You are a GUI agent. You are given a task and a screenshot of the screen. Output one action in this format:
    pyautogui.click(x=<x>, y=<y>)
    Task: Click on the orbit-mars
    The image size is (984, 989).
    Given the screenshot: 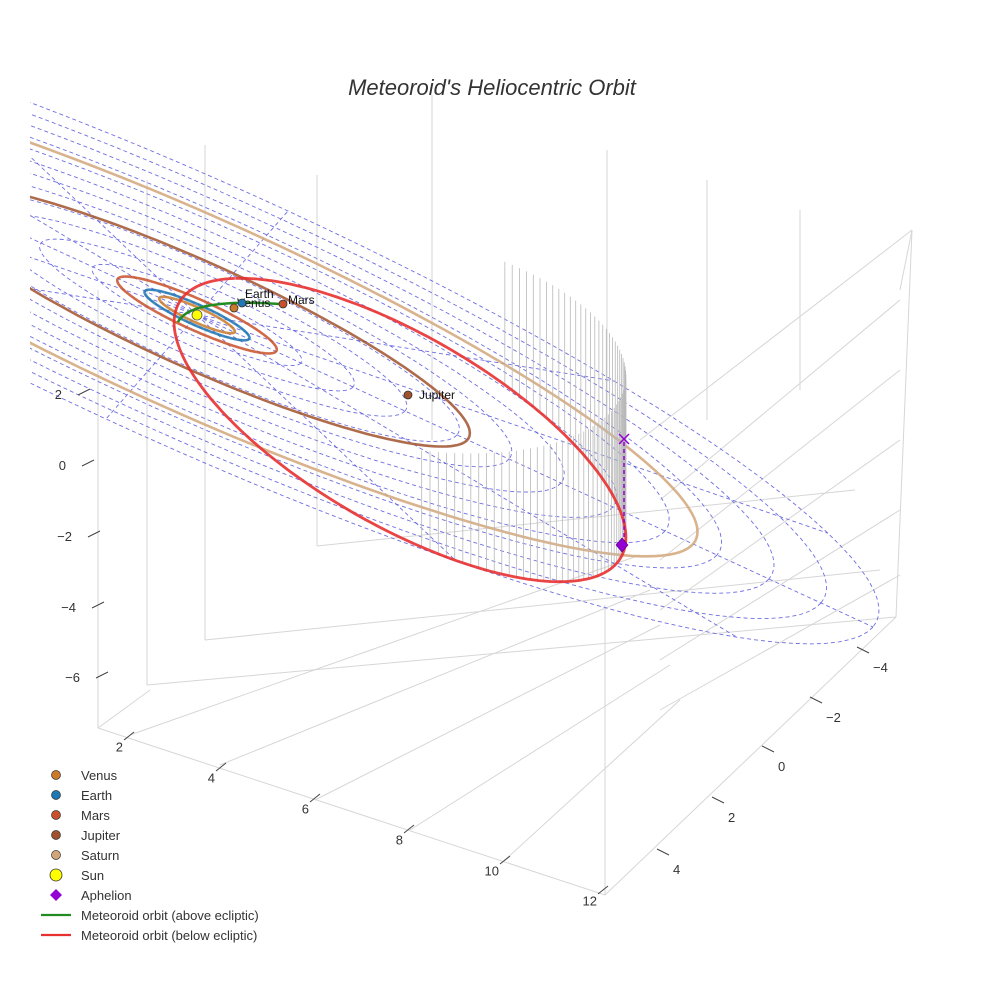 What is the action you would take?
    pyautogui.click(x=197, y=315)
    